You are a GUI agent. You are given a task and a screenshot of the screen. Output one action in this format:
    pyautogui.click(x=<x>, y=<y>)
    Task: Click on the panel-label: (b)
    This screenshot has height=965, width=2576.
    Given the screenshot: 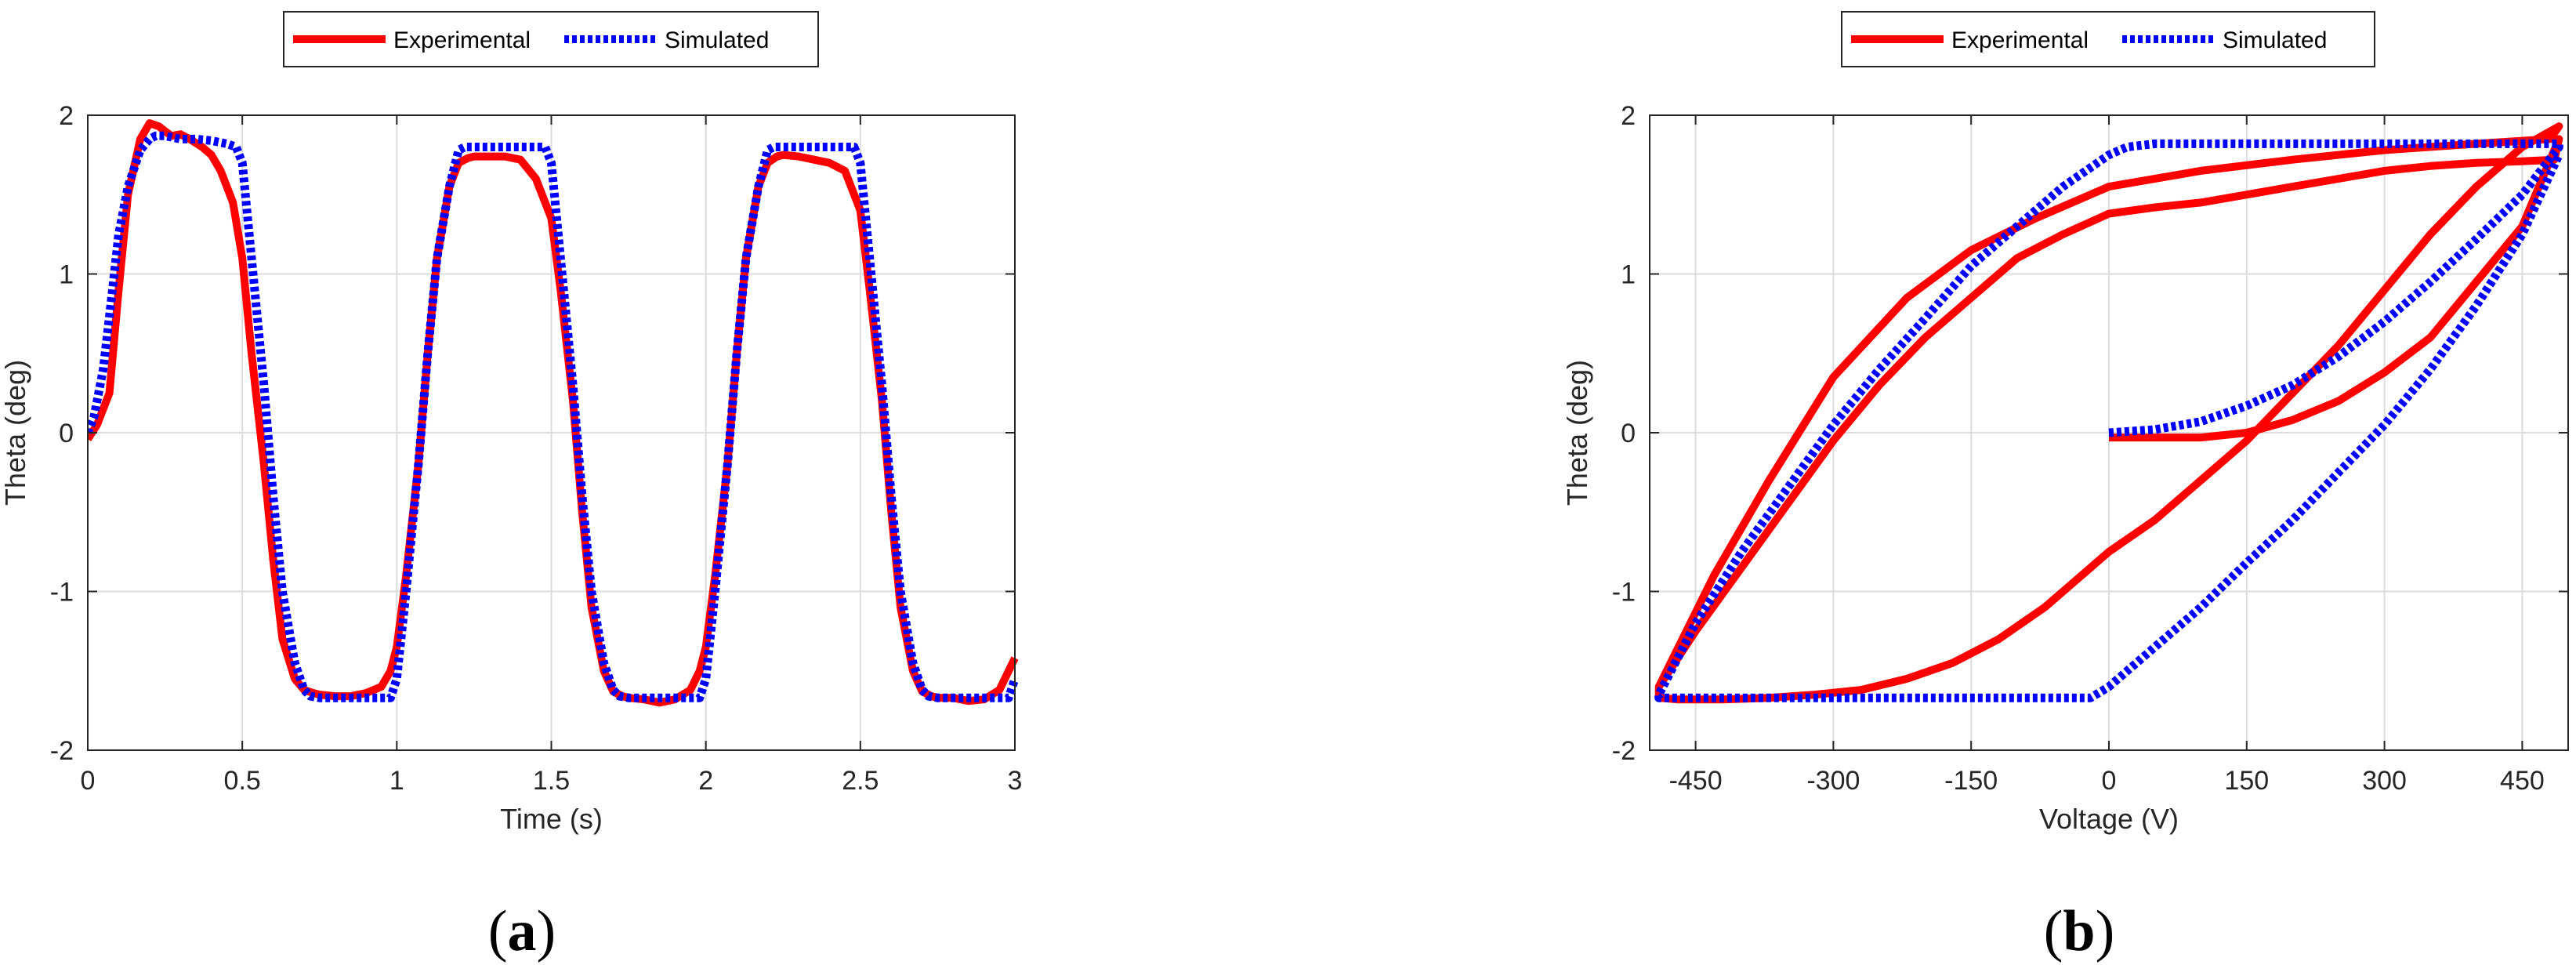 What is the action you would take?
    pyautogui.click(x=2079, y=931)
    